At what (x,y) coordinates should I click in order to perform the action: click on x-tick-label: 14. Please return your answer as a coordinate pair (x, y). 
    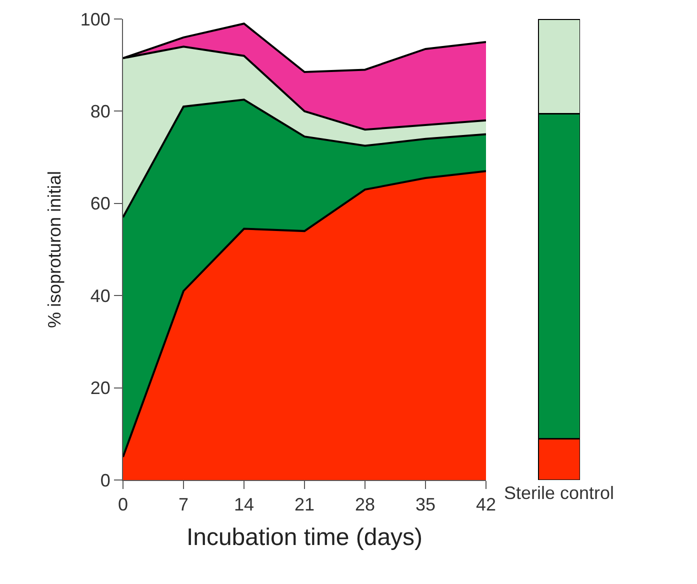
    Looking at the image, I should click on (244, 504).